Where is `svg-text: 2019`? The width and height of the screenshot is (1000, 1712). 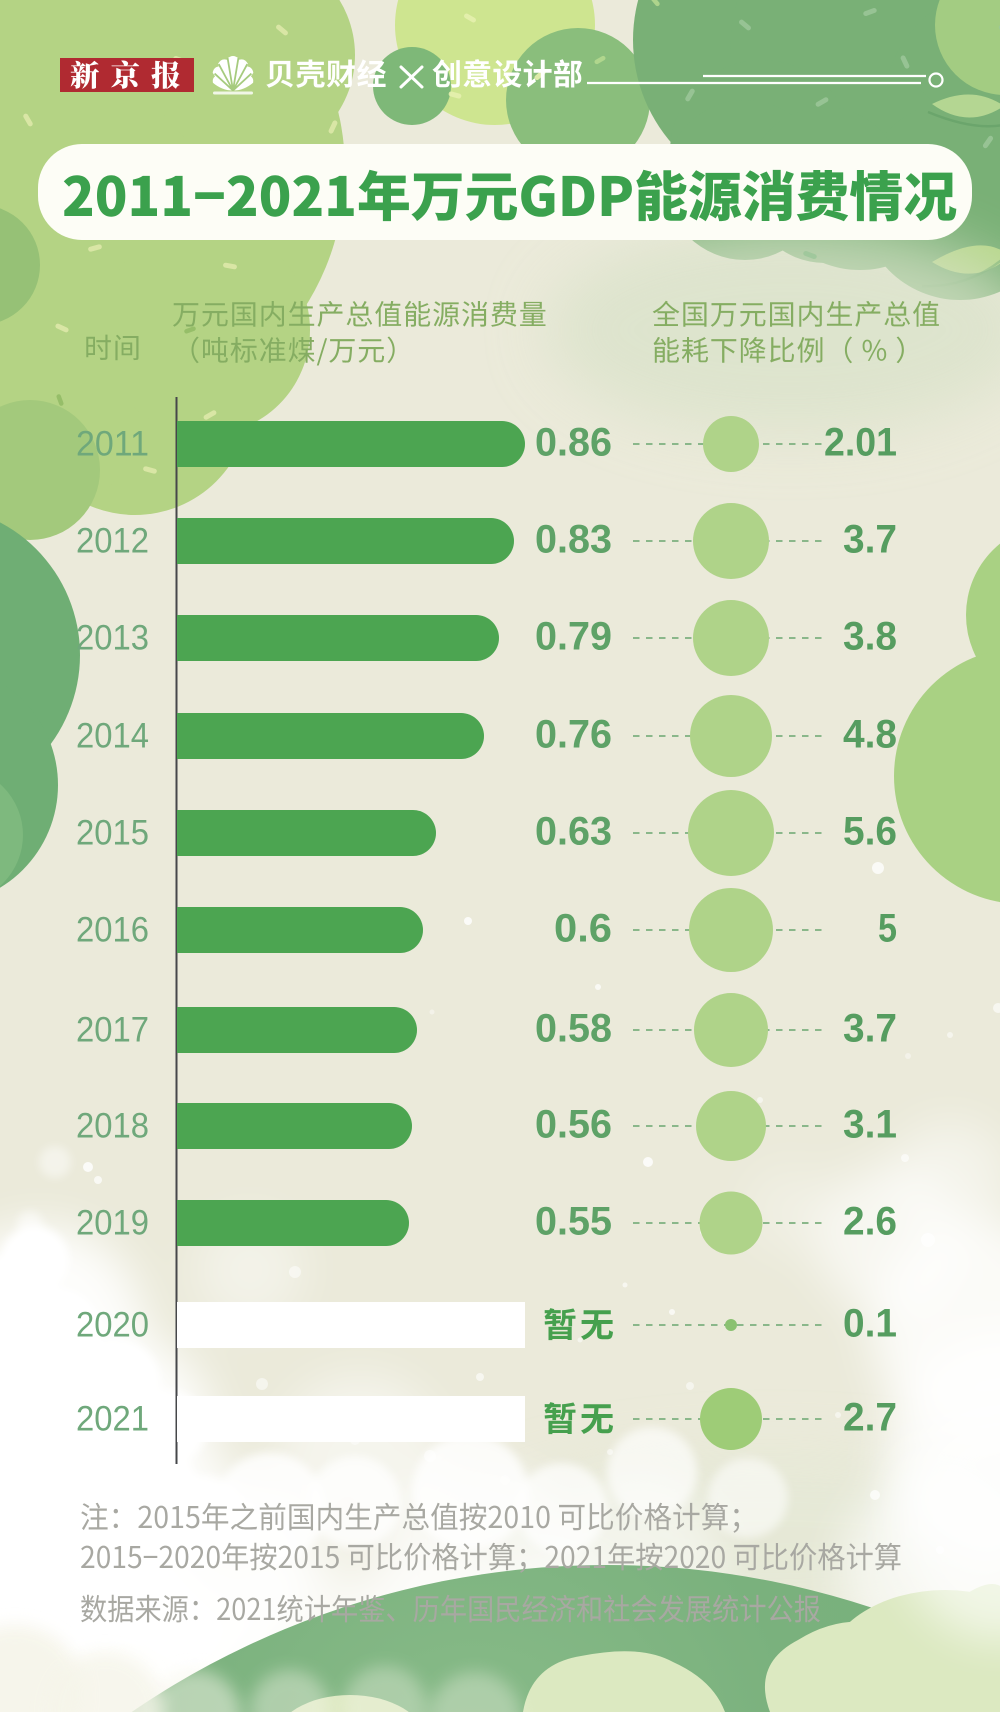 svg-text: 2019 is located at coordinates (112, 1223).